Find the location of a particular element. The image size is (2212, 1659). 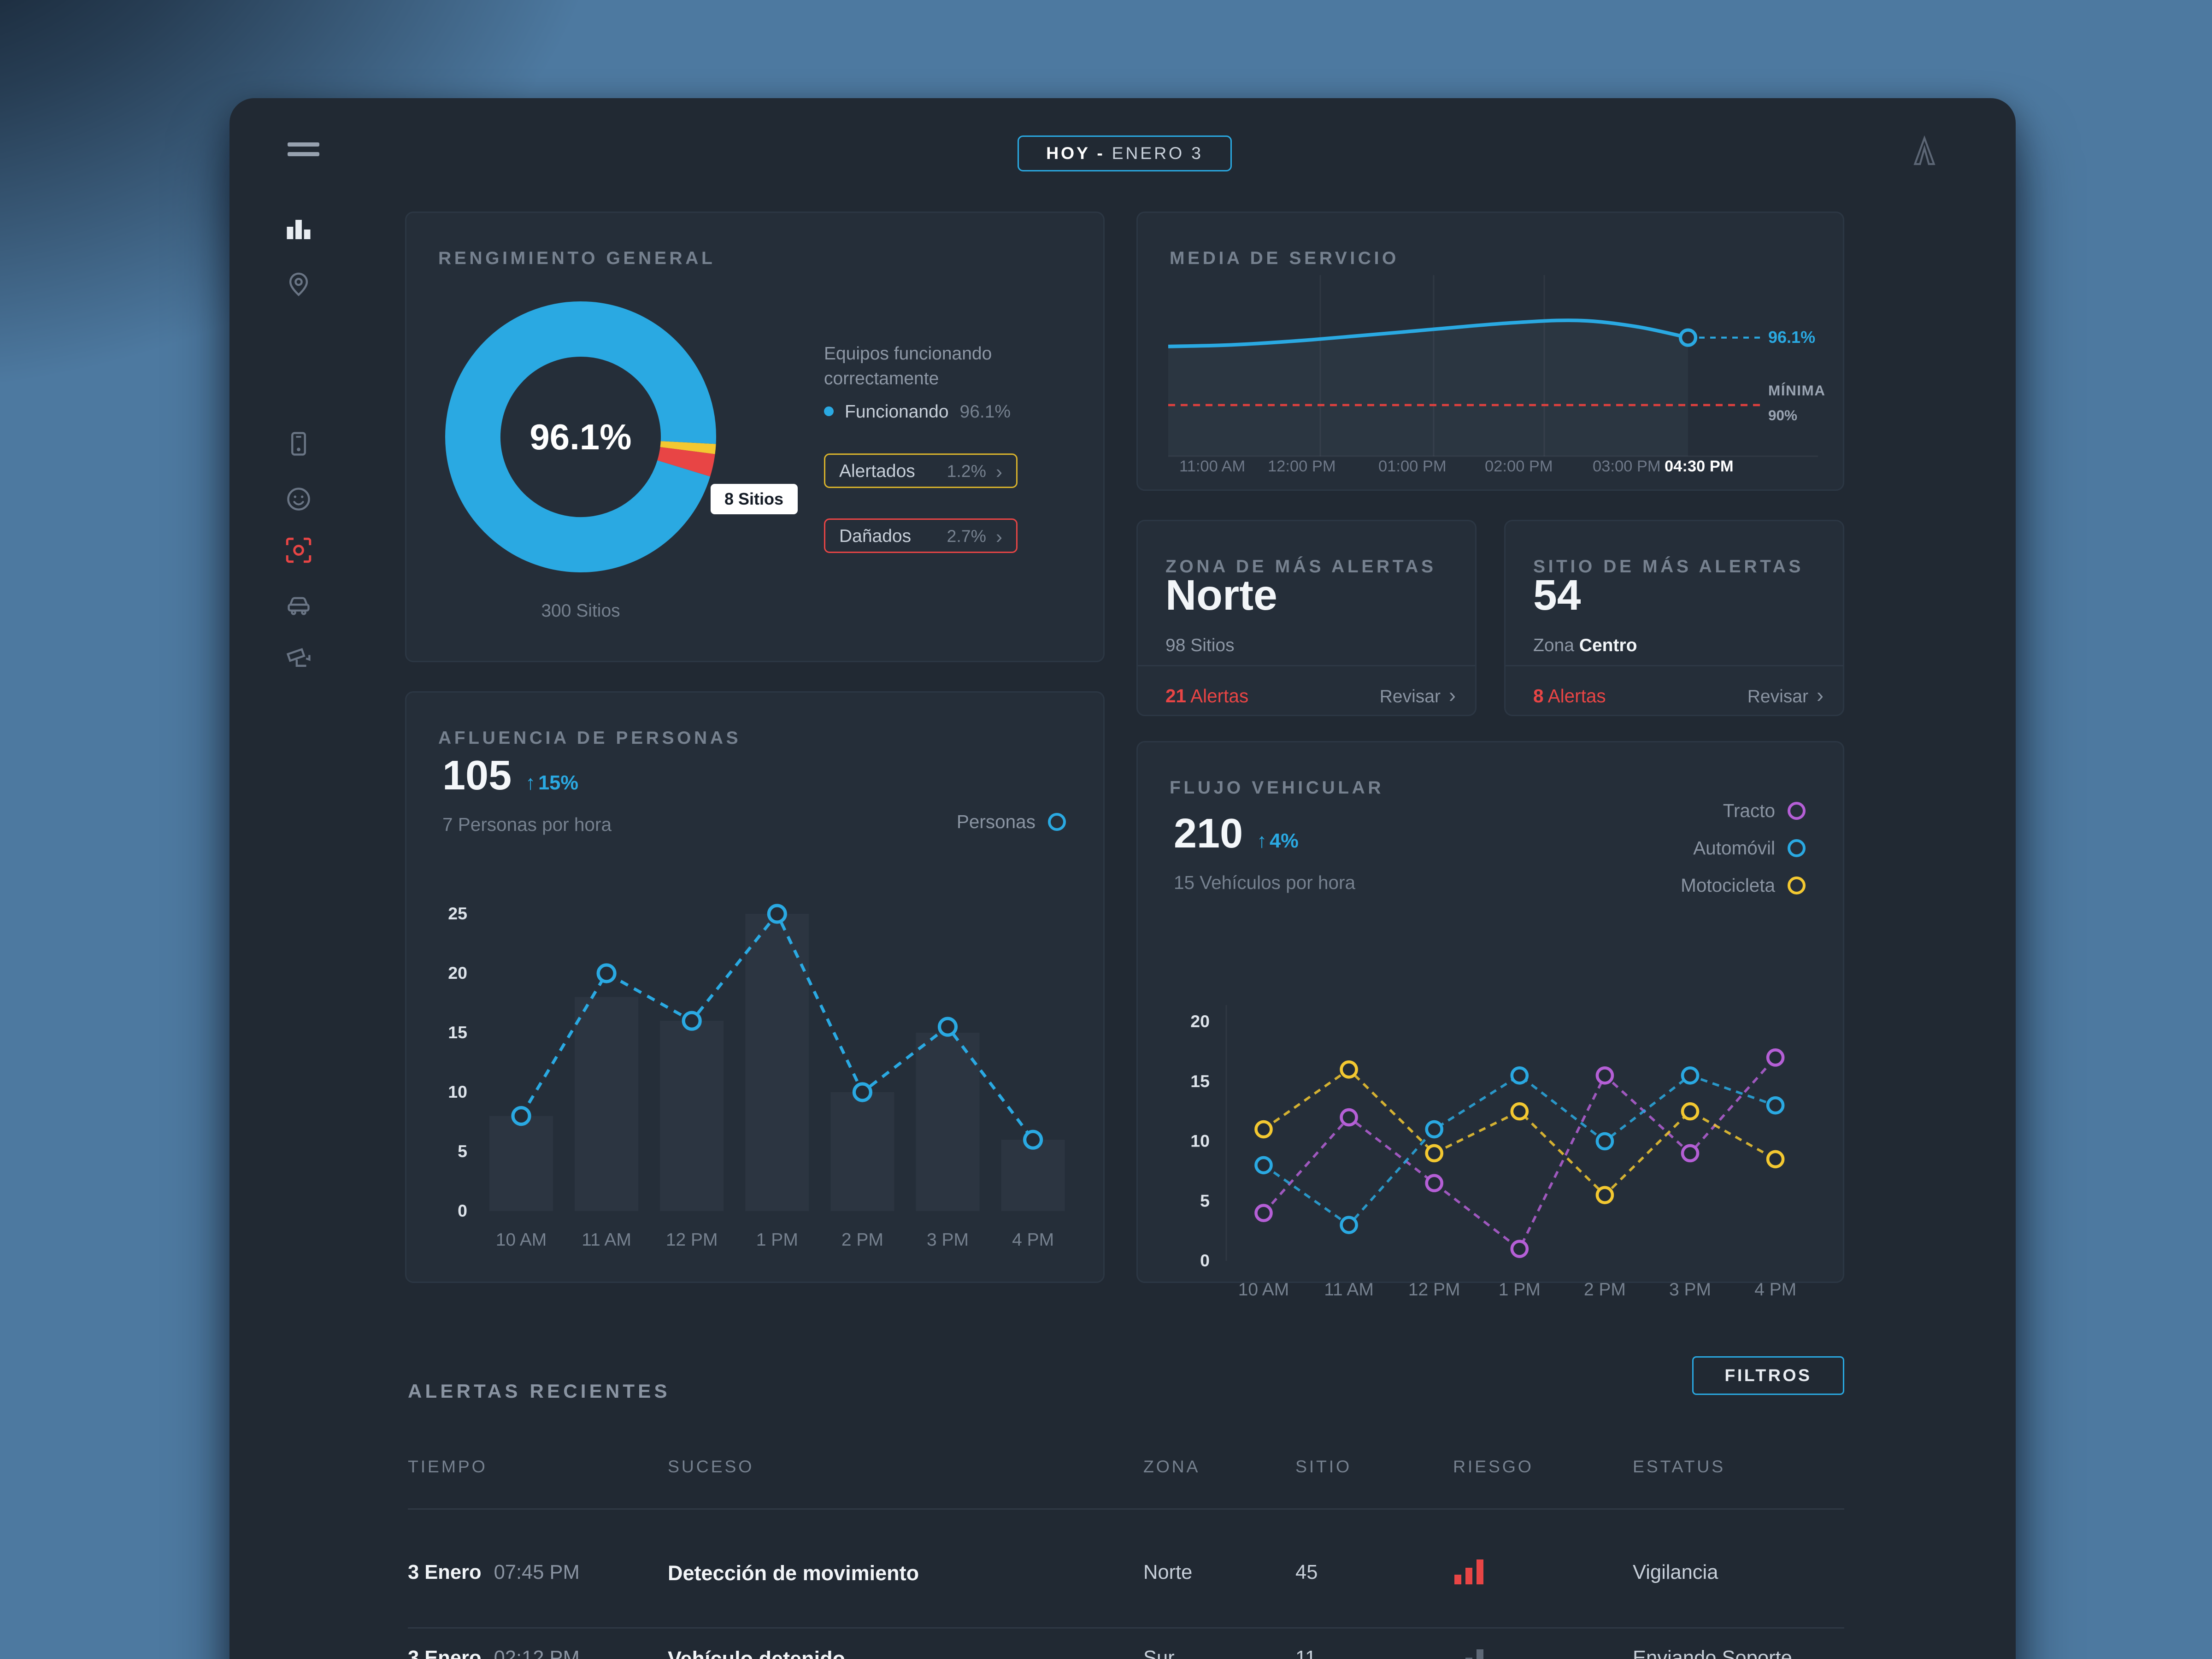

cctv-icon is located at coordinates (298, 662).